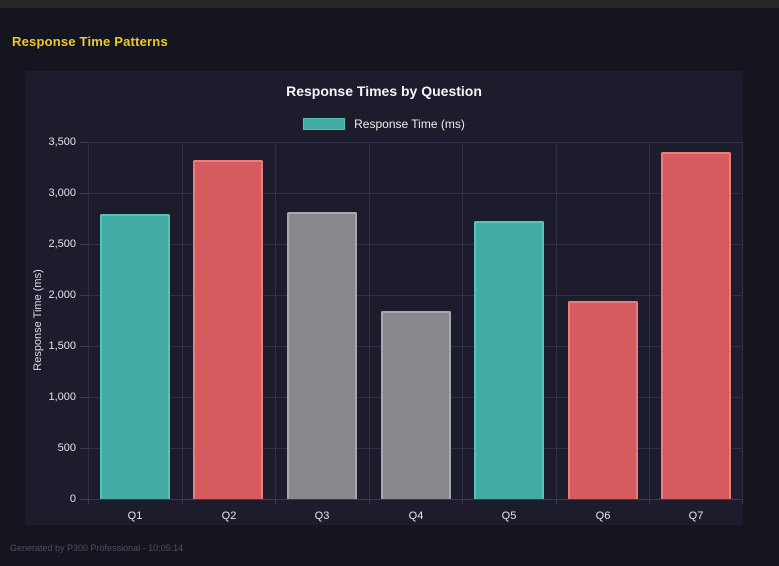  What do you see at coordinates (696, 516) in the screenshot?
I see `x-axis-label-q7: Q7` at bounding box center [696, 516].